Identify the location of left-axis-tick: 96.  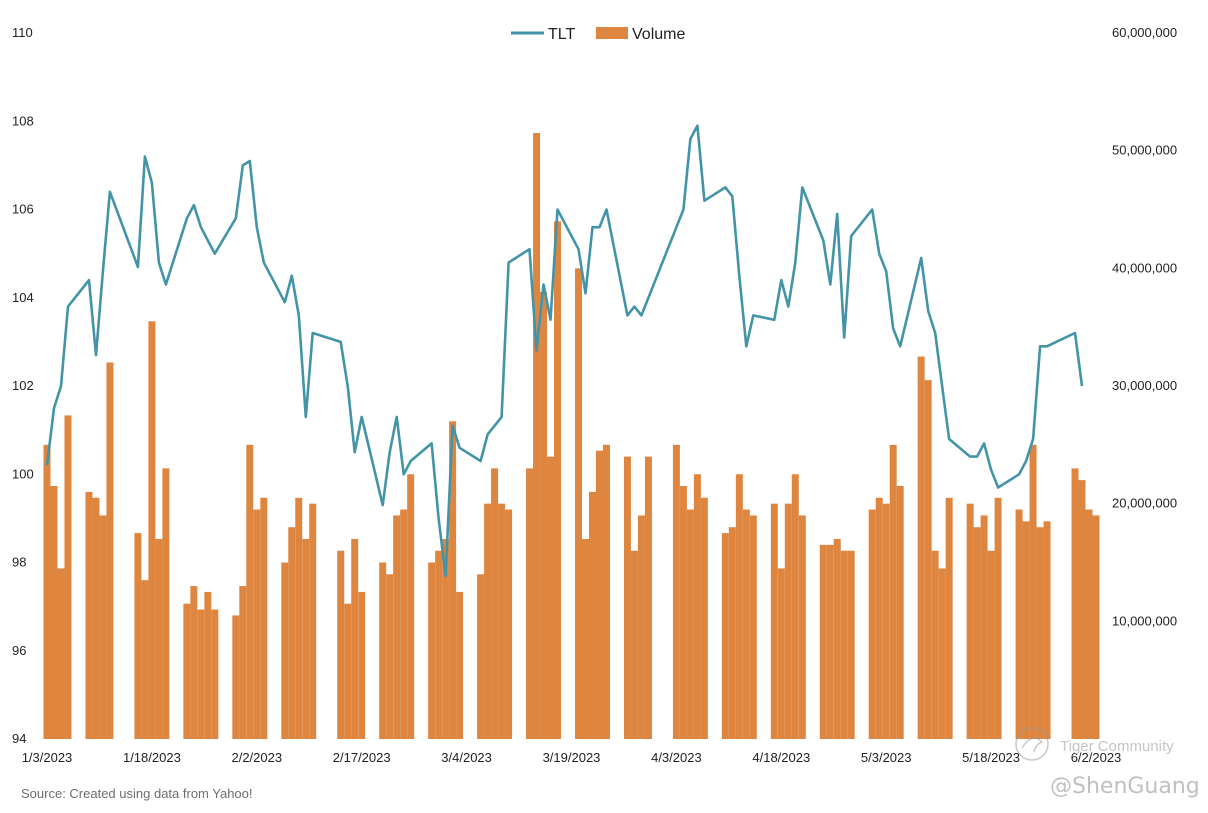
(19, 650).